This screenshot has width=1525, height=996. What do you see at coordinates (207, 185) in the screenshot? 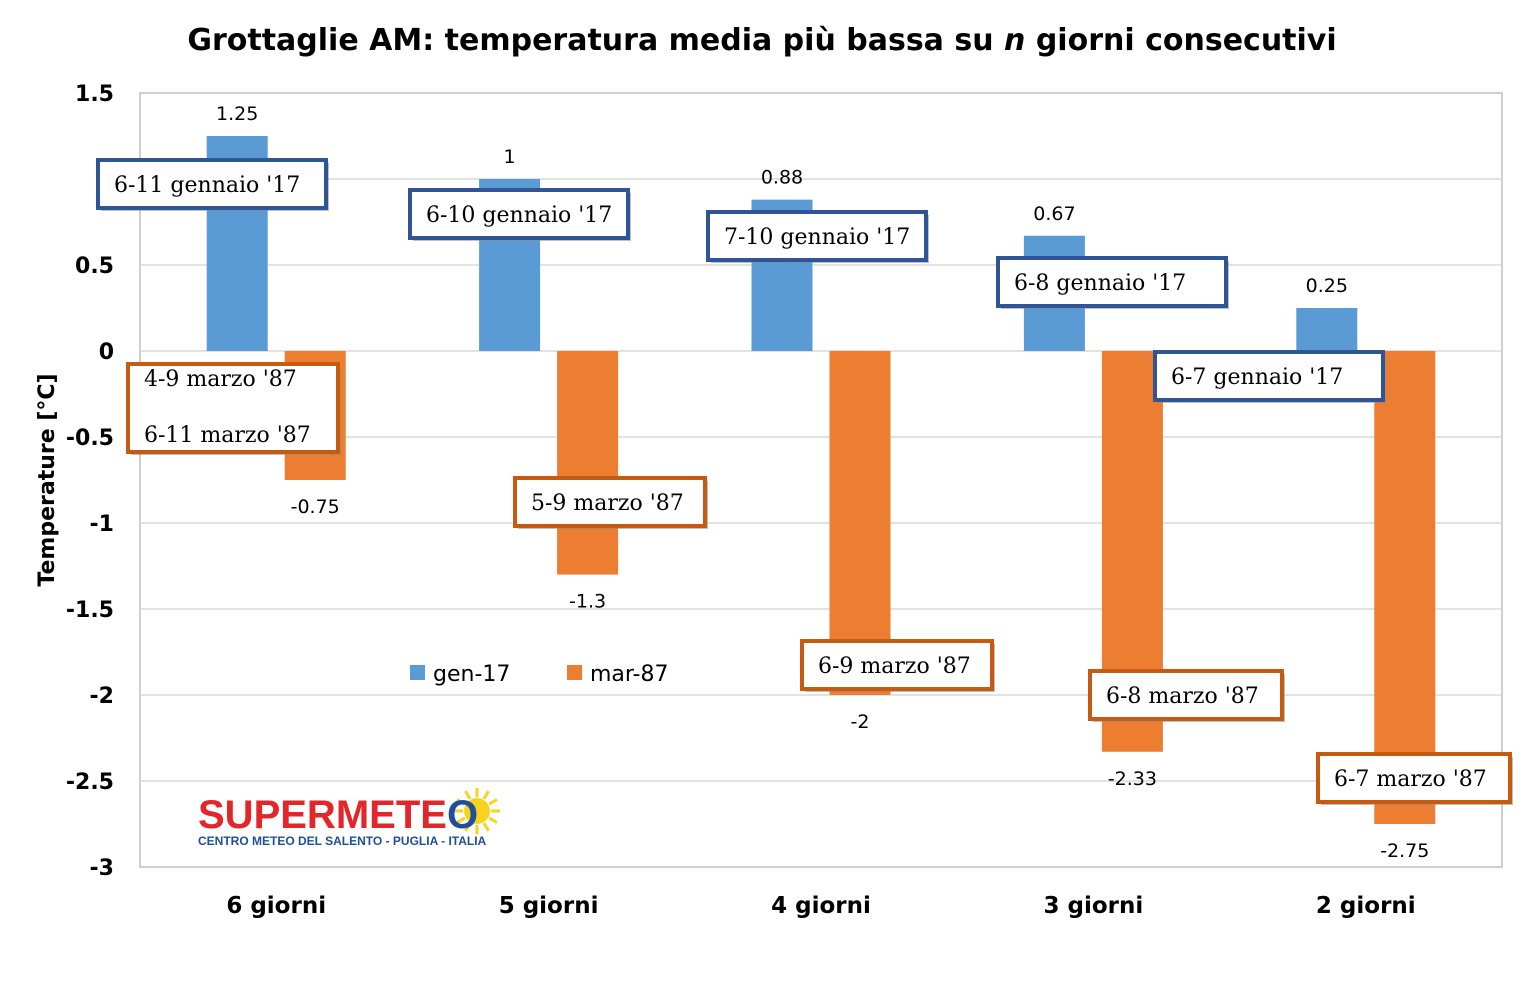
I see `callout-text: 6-11 gennaio '17` at bounding box center [207, 185].